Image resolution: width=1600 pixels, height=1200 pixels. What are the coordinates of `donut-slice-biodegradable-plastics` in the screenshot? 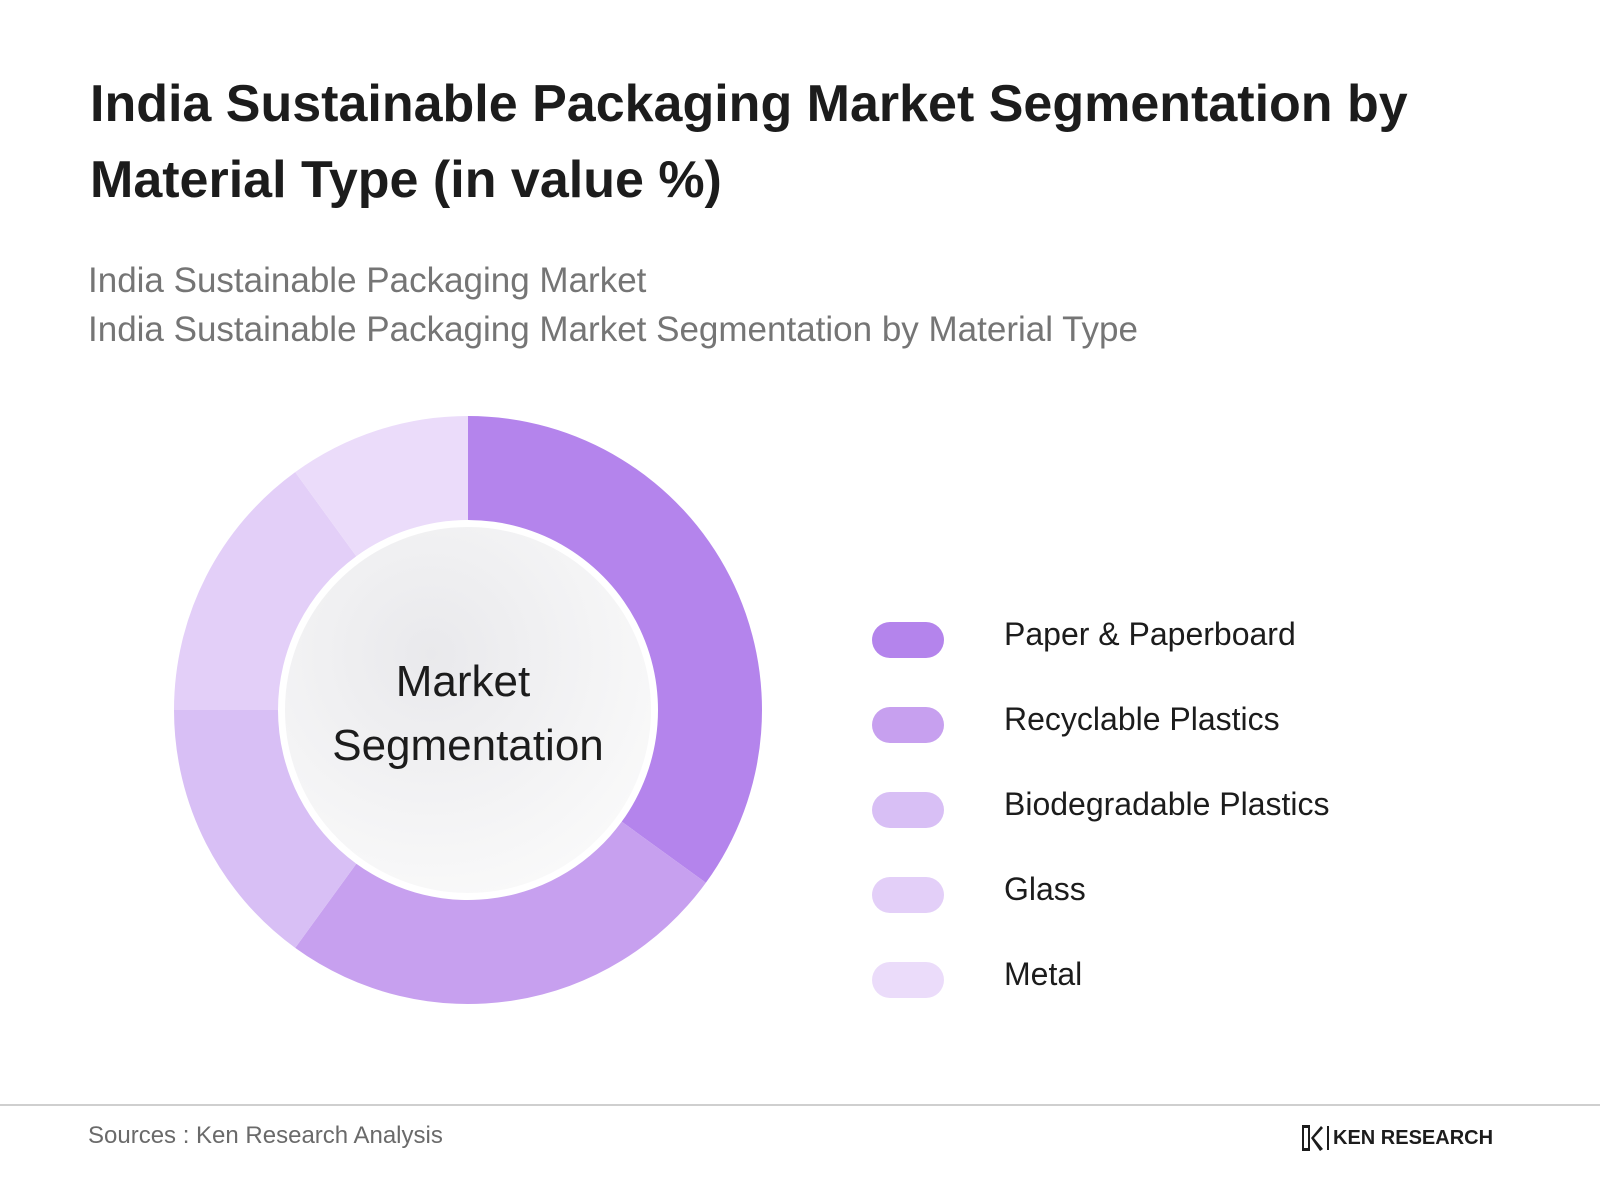 It's located at (265, 829).